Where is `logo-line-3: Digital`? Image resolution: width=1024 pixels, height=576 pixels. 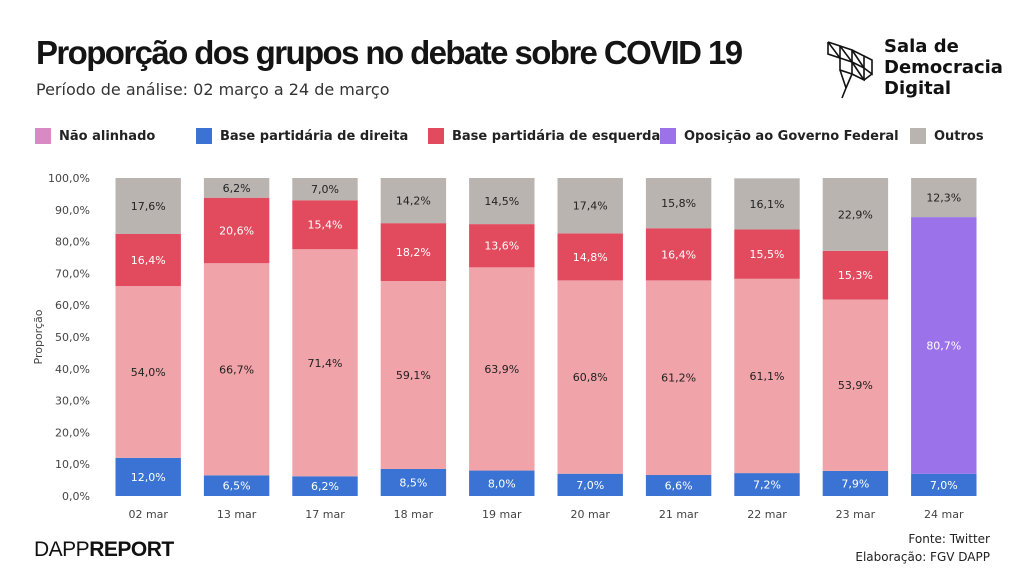 logo-line-3: Digital is located at coordinates (918, 88).